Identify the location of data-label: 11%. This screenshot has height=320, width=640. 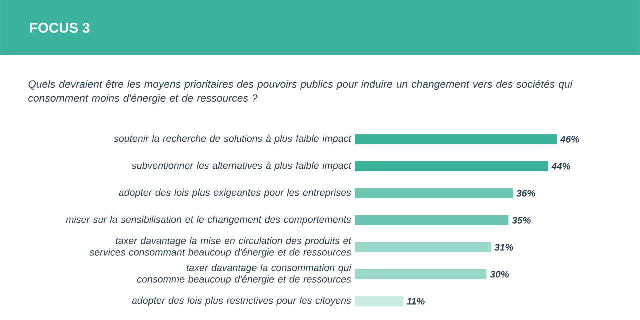
(415, 301).